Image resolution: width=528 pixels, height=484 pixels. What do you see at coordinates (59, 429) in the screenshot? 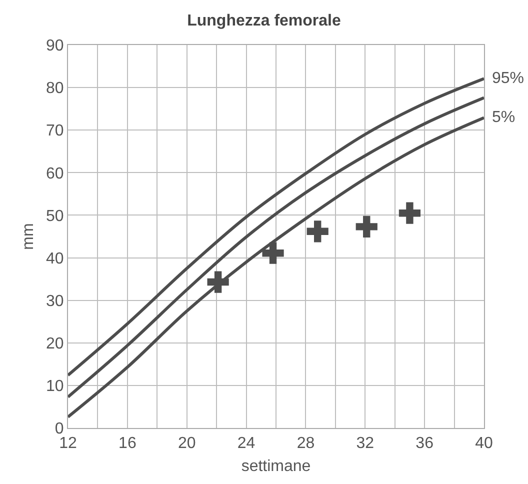
I see `y-tick-label: 0` at bounding box center [59, 429].